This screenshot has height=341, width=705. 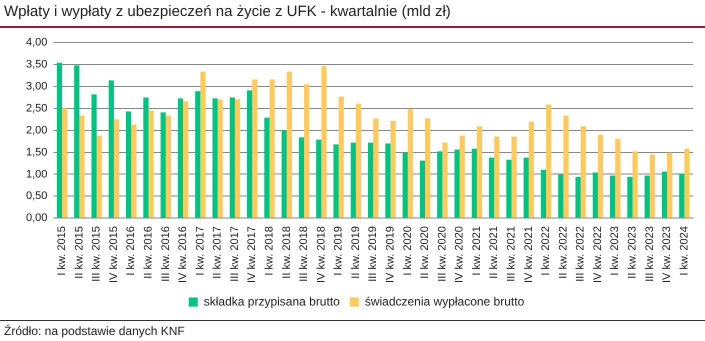 What do you see at coordinates (183, 255) in the screenshot?
I see `x-tick-label: IV kw. 2016` at bounding box center [183, 255].